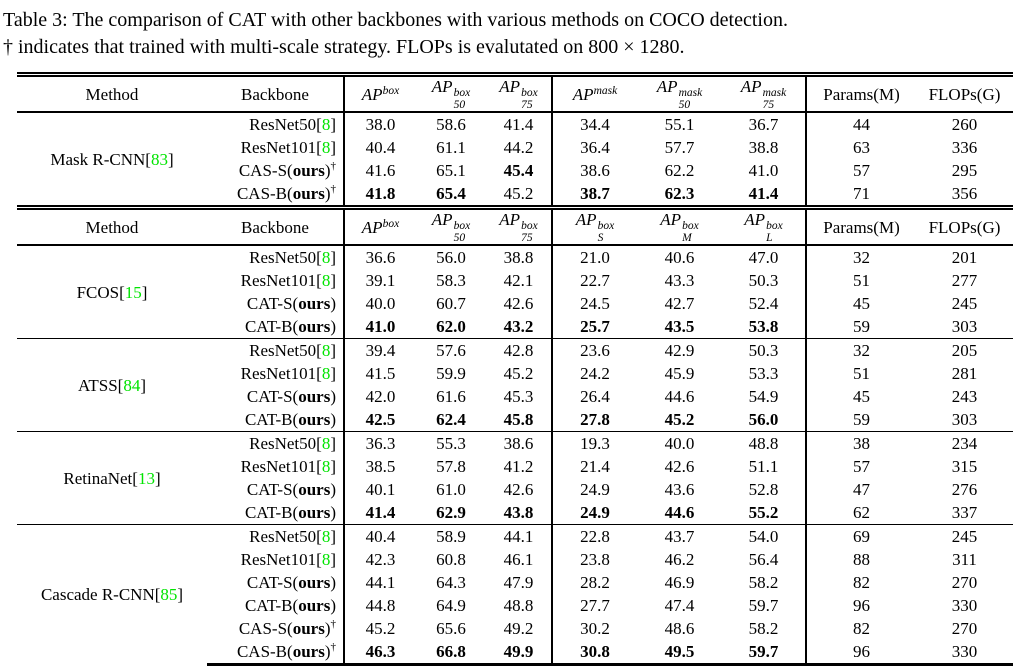  I want to click on cell-ap-value: 59.7, so click(764, 653).